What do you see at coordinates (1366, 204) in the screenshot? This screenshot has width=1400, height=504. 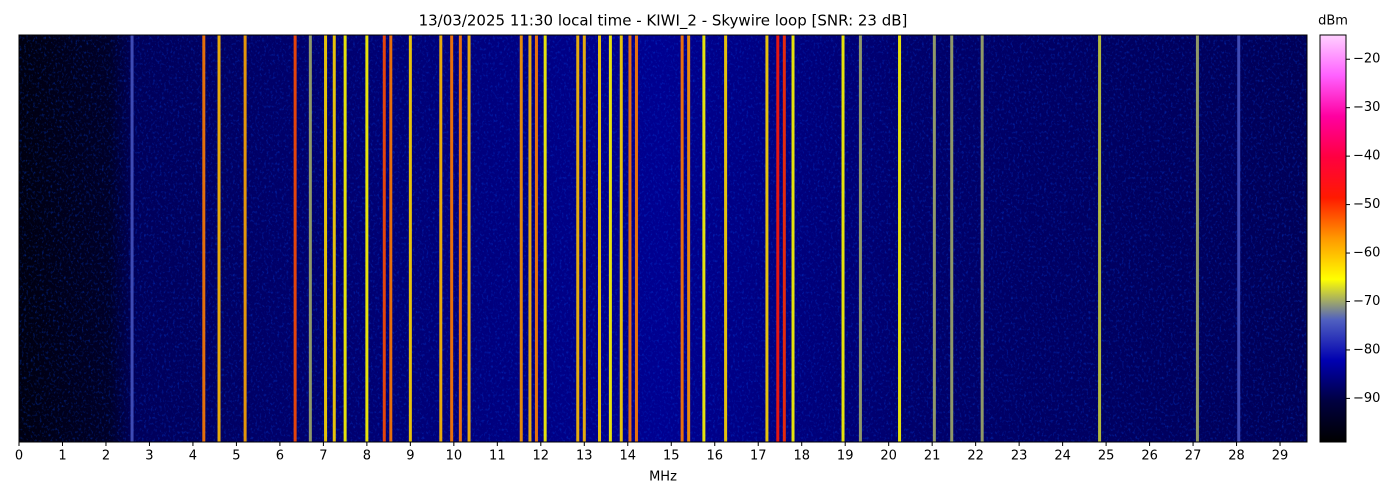 I see `colorbar-tick-label: −50` at bounding box center [1366, 204].